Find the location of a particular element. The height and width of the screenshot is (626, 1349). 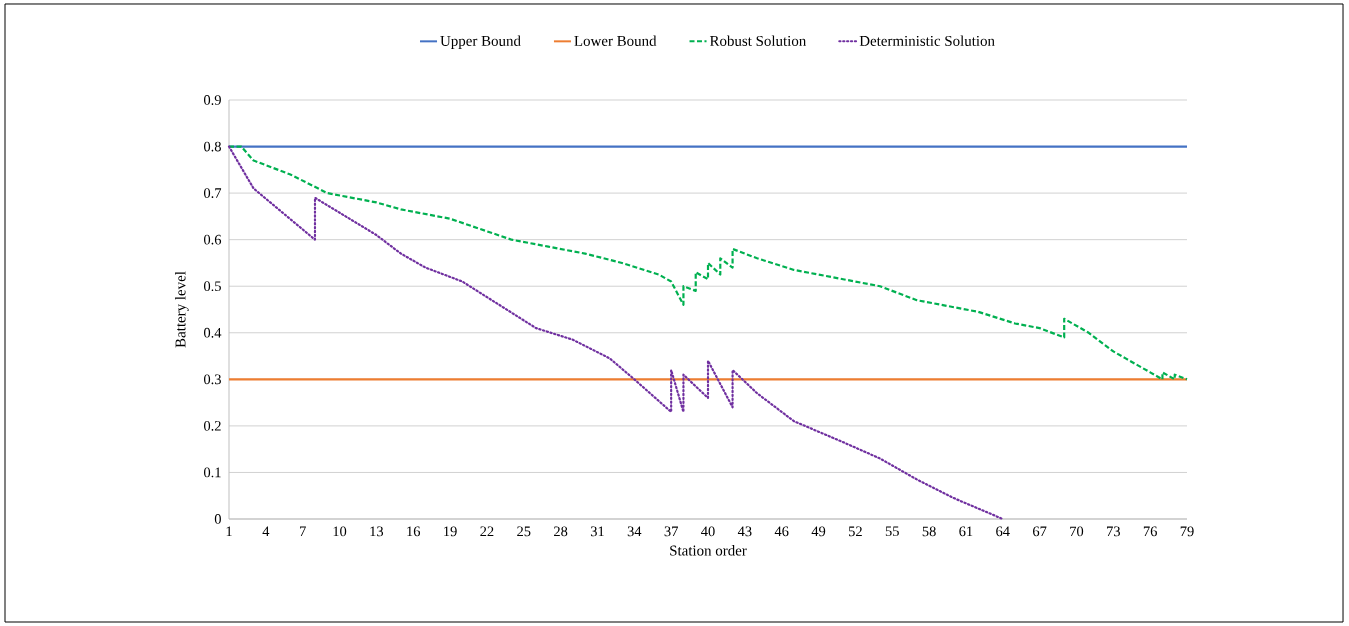

y-tick-label: 0 is located at coordinates (217, 519).